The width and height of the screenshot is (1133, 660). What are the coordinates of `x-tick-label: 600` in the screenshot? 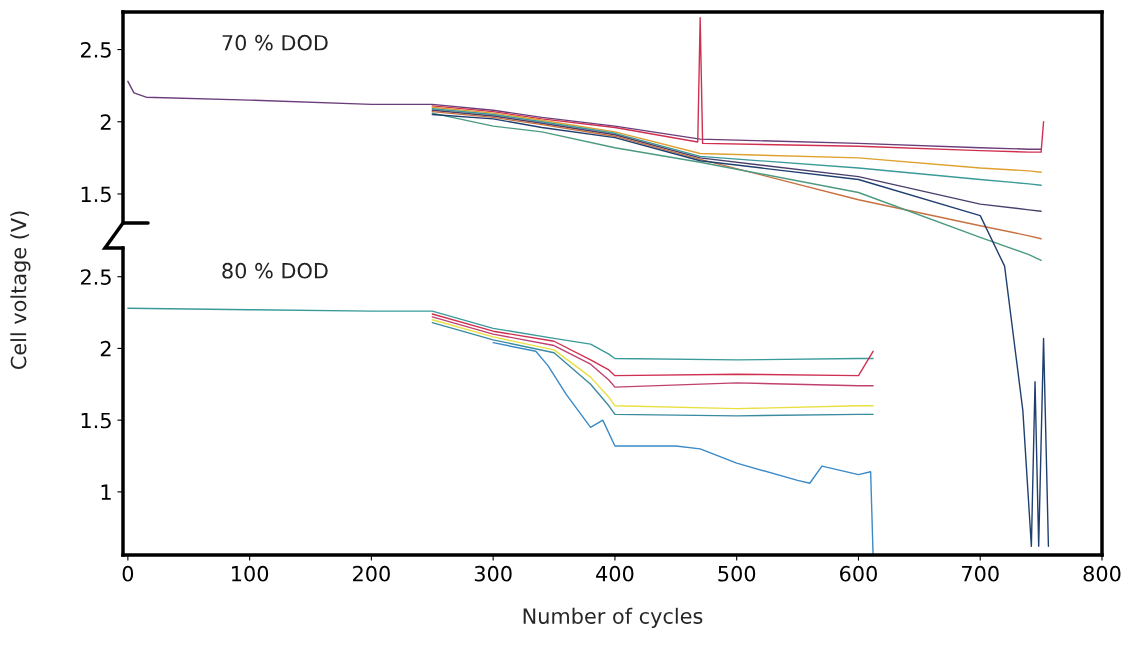 It's located at (858, 573).